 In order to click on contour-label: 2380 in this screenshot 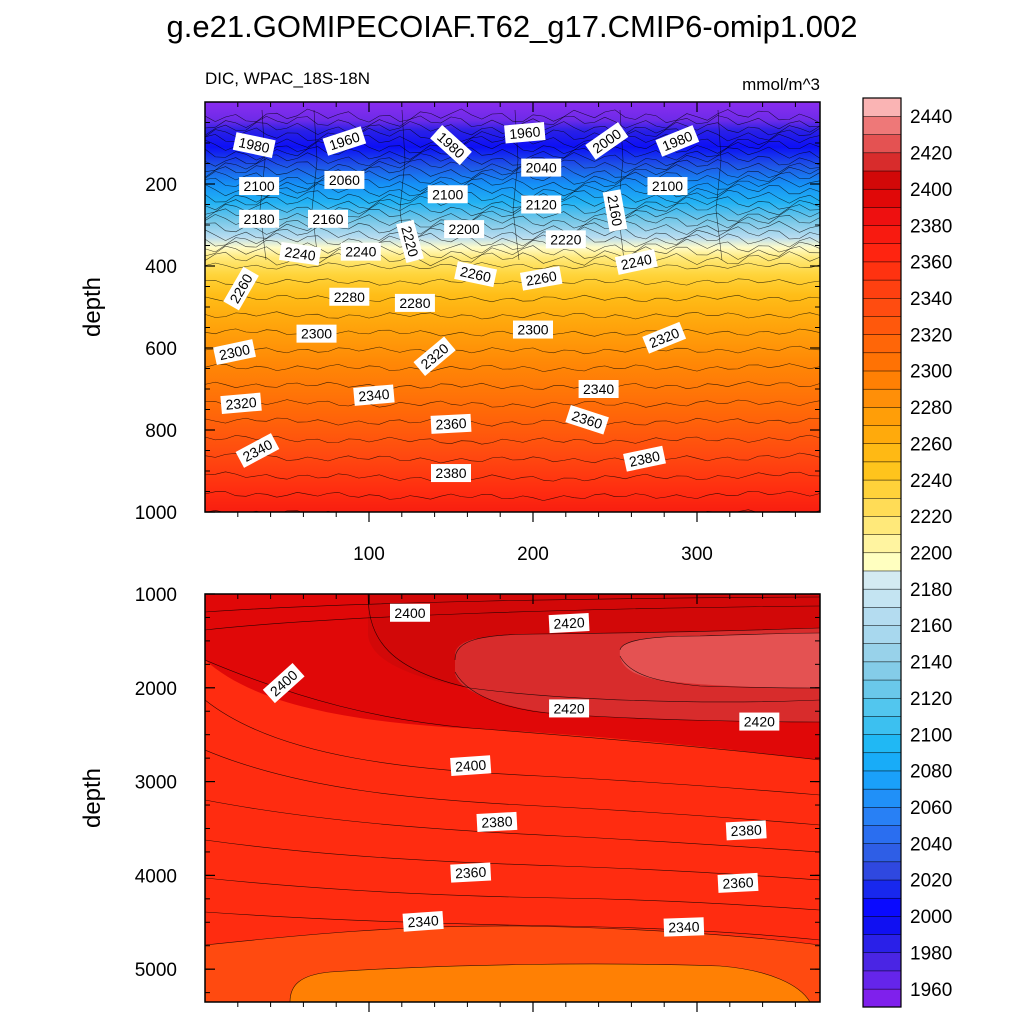, I will do `click(451, 473)`.